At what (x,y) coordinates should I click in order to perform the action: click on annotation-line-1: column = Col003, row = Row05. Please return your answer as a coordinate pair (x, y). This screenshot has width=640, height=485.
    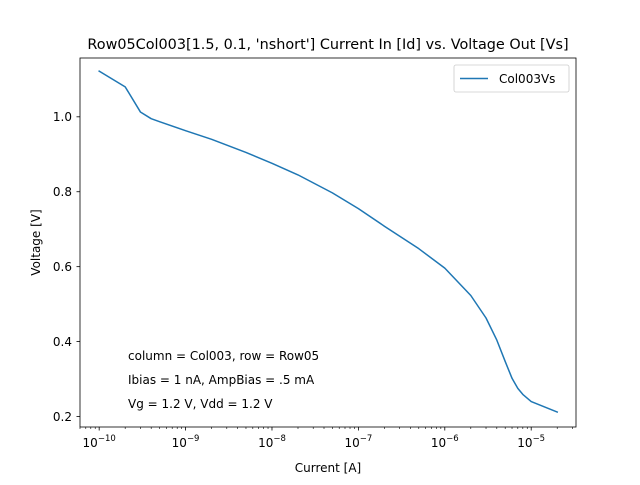
    Looking at the image, I should click on (223, 356).